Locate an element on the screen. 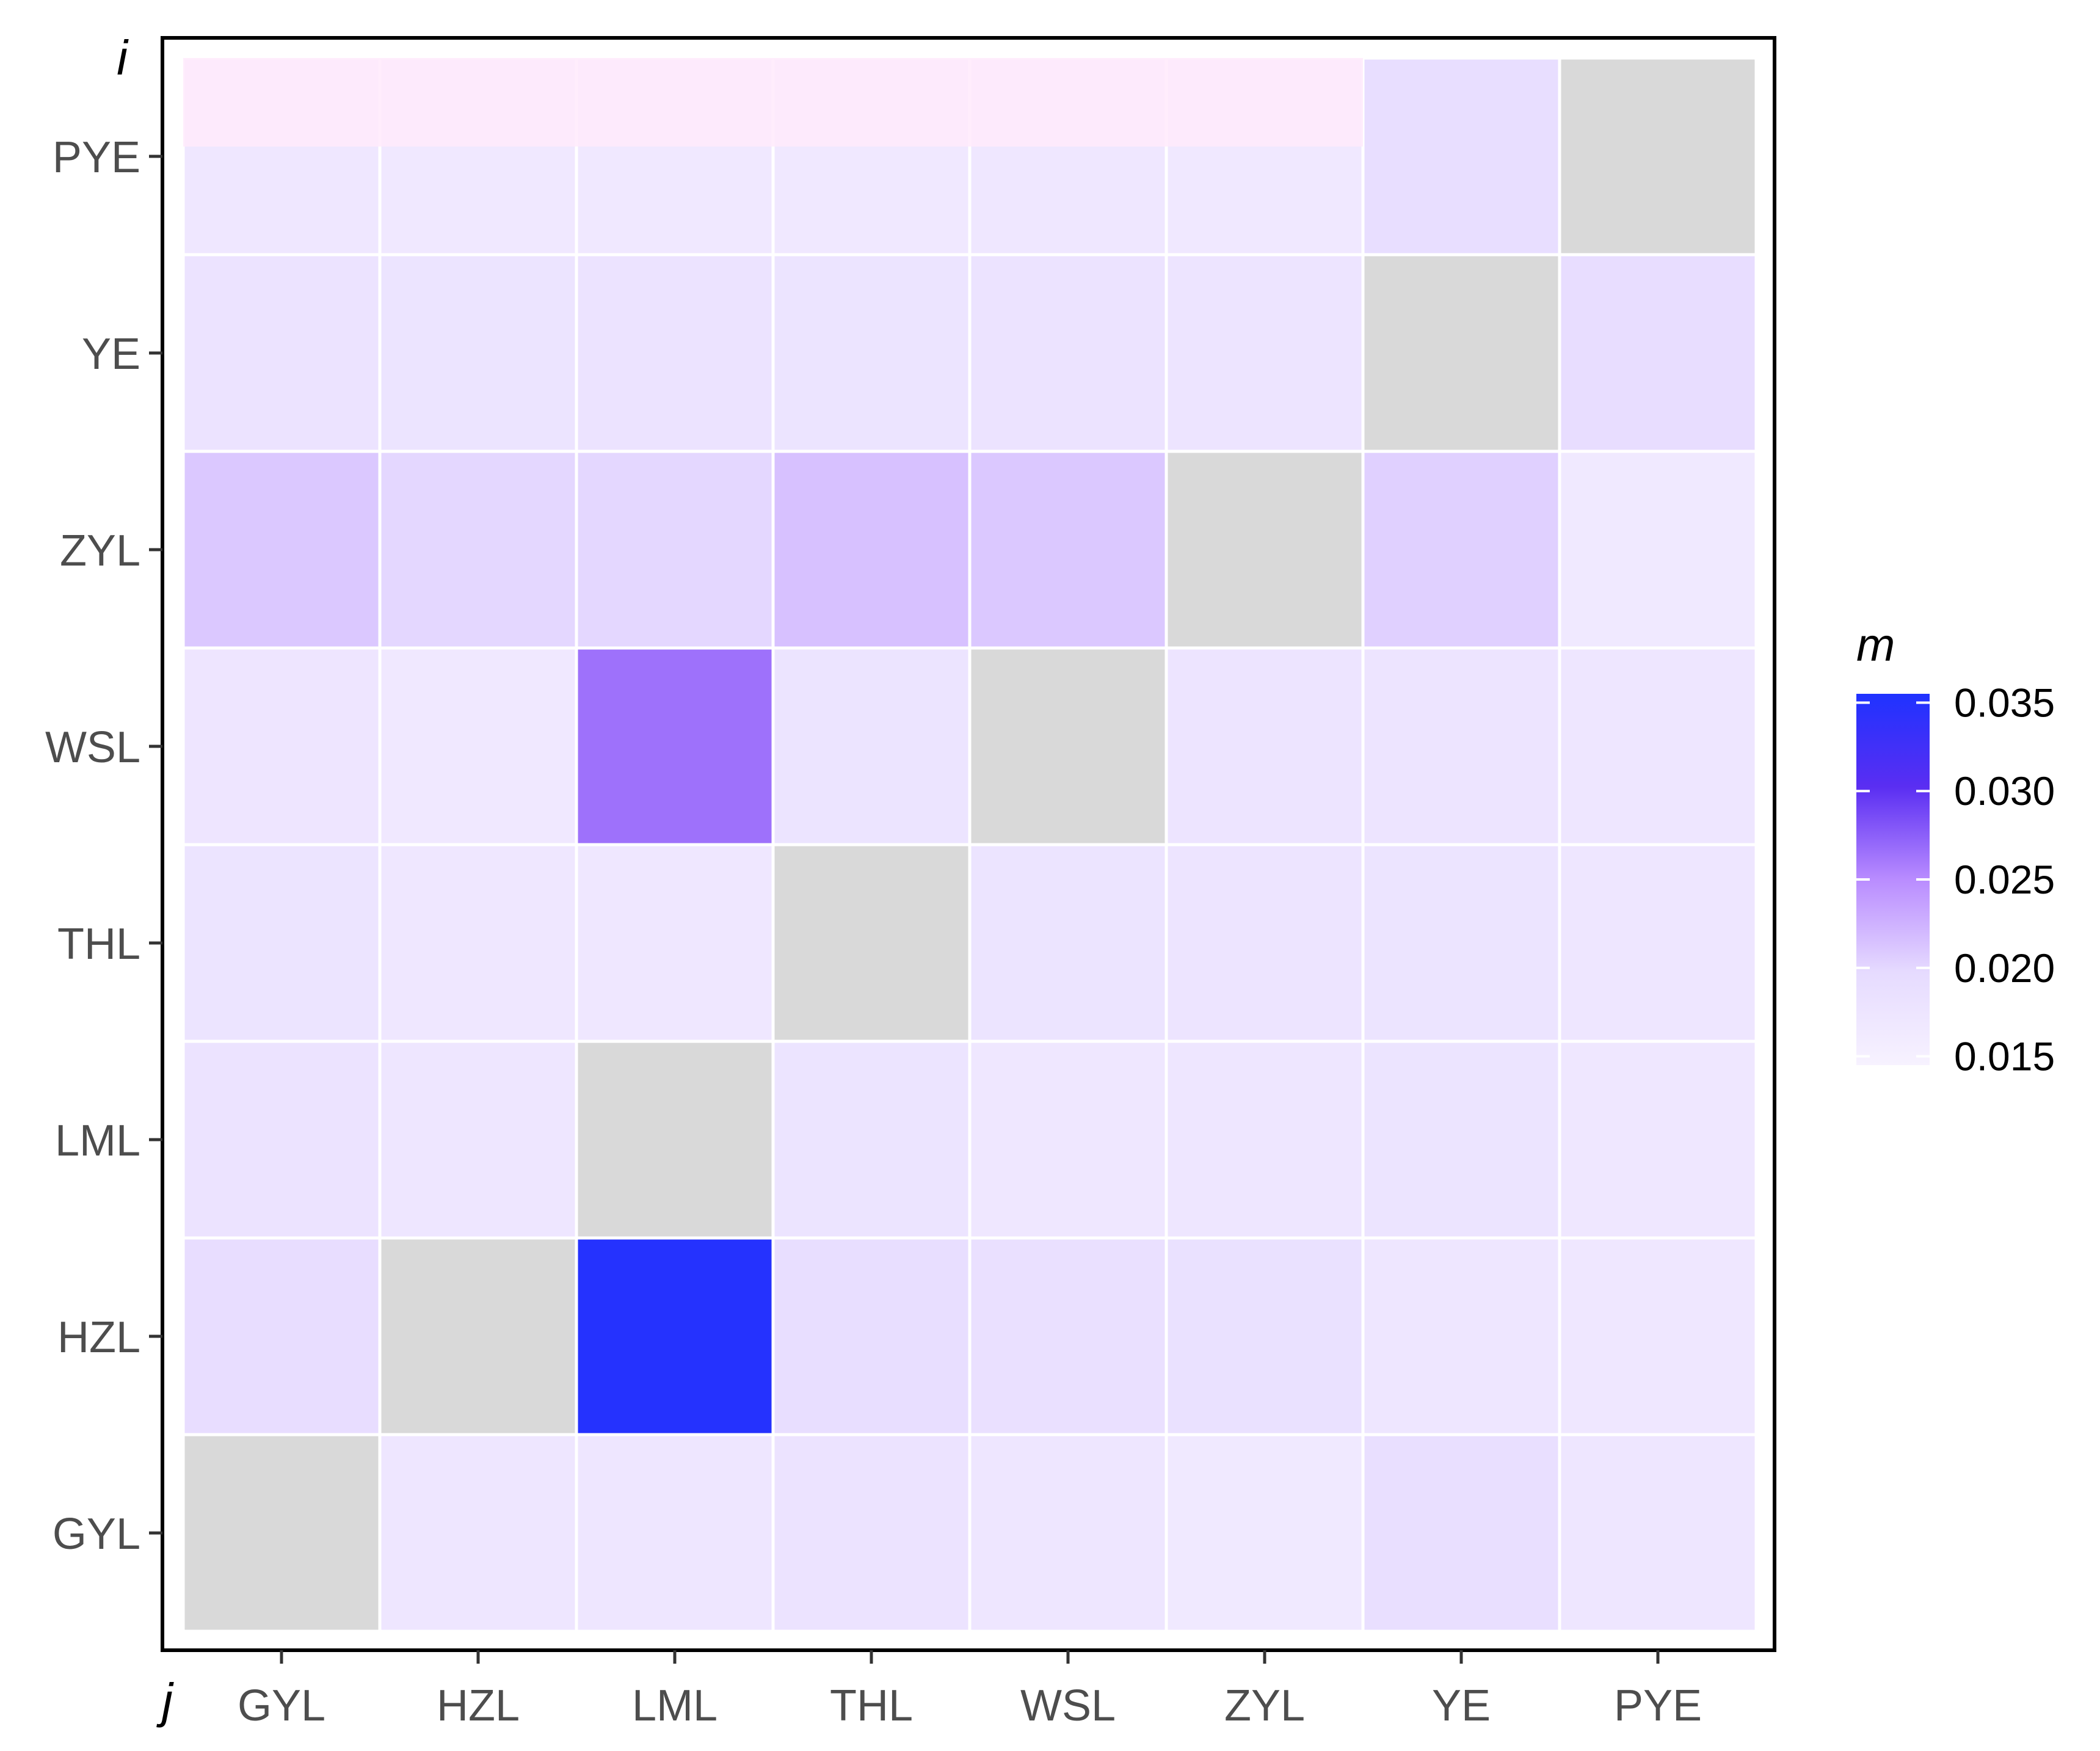  y-tick-label-PYE: PYE is located at coordinates (96, 157).